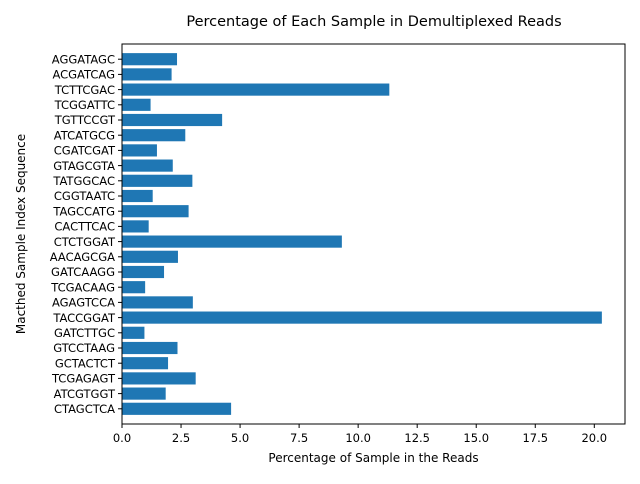  What do you see at coordinates (177, 408) in the screenshot?
I see `bar-ctagctca` at bounding box center [177, 408].